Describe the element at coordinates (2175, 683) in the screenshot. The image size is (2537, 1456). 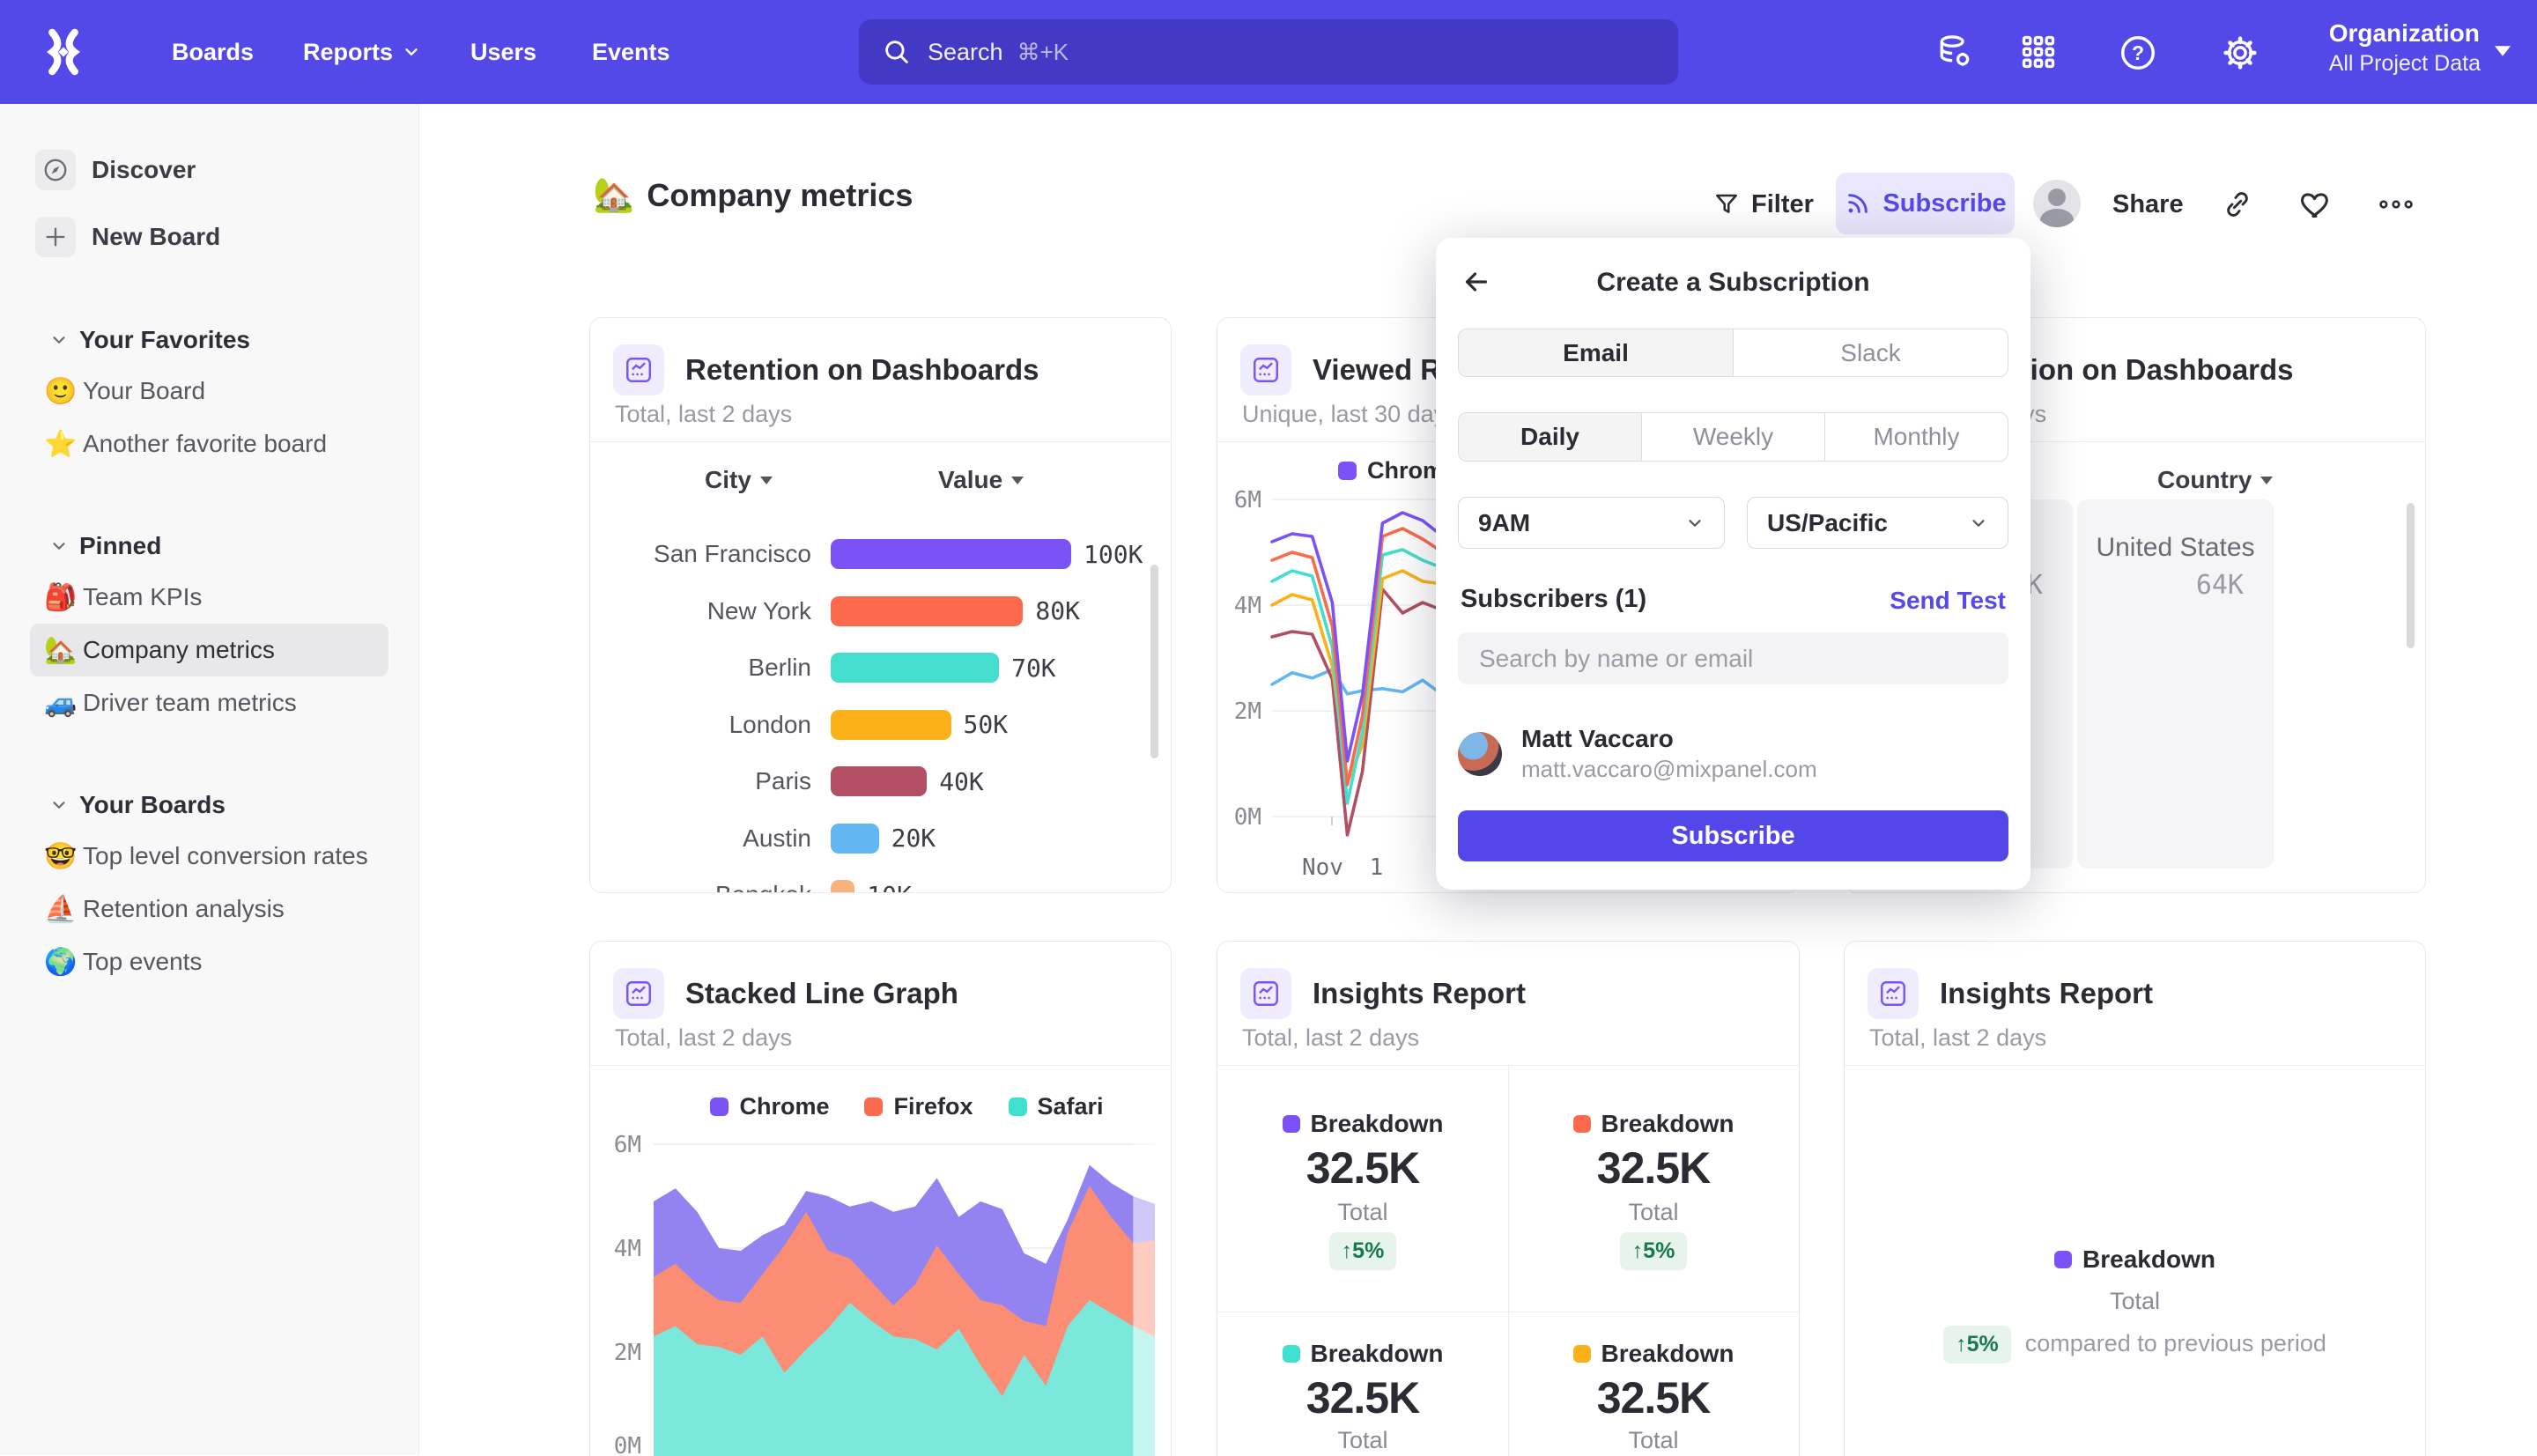
I see `country-cell: United States 64K` at that location.